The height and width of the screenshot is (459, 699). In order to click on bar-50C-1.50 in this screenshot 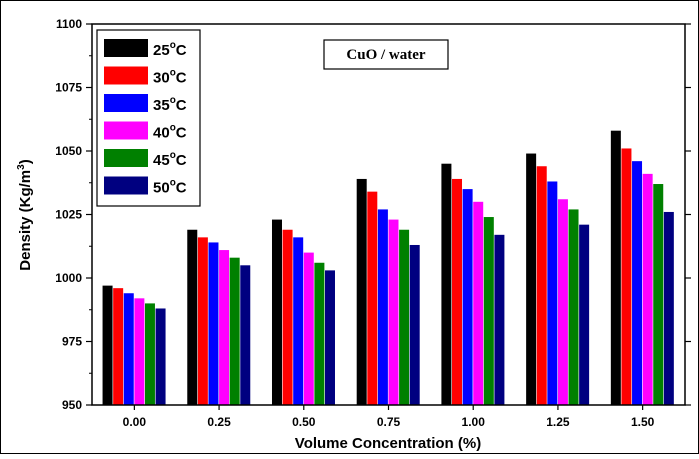, I will do `click(668, 308)`.